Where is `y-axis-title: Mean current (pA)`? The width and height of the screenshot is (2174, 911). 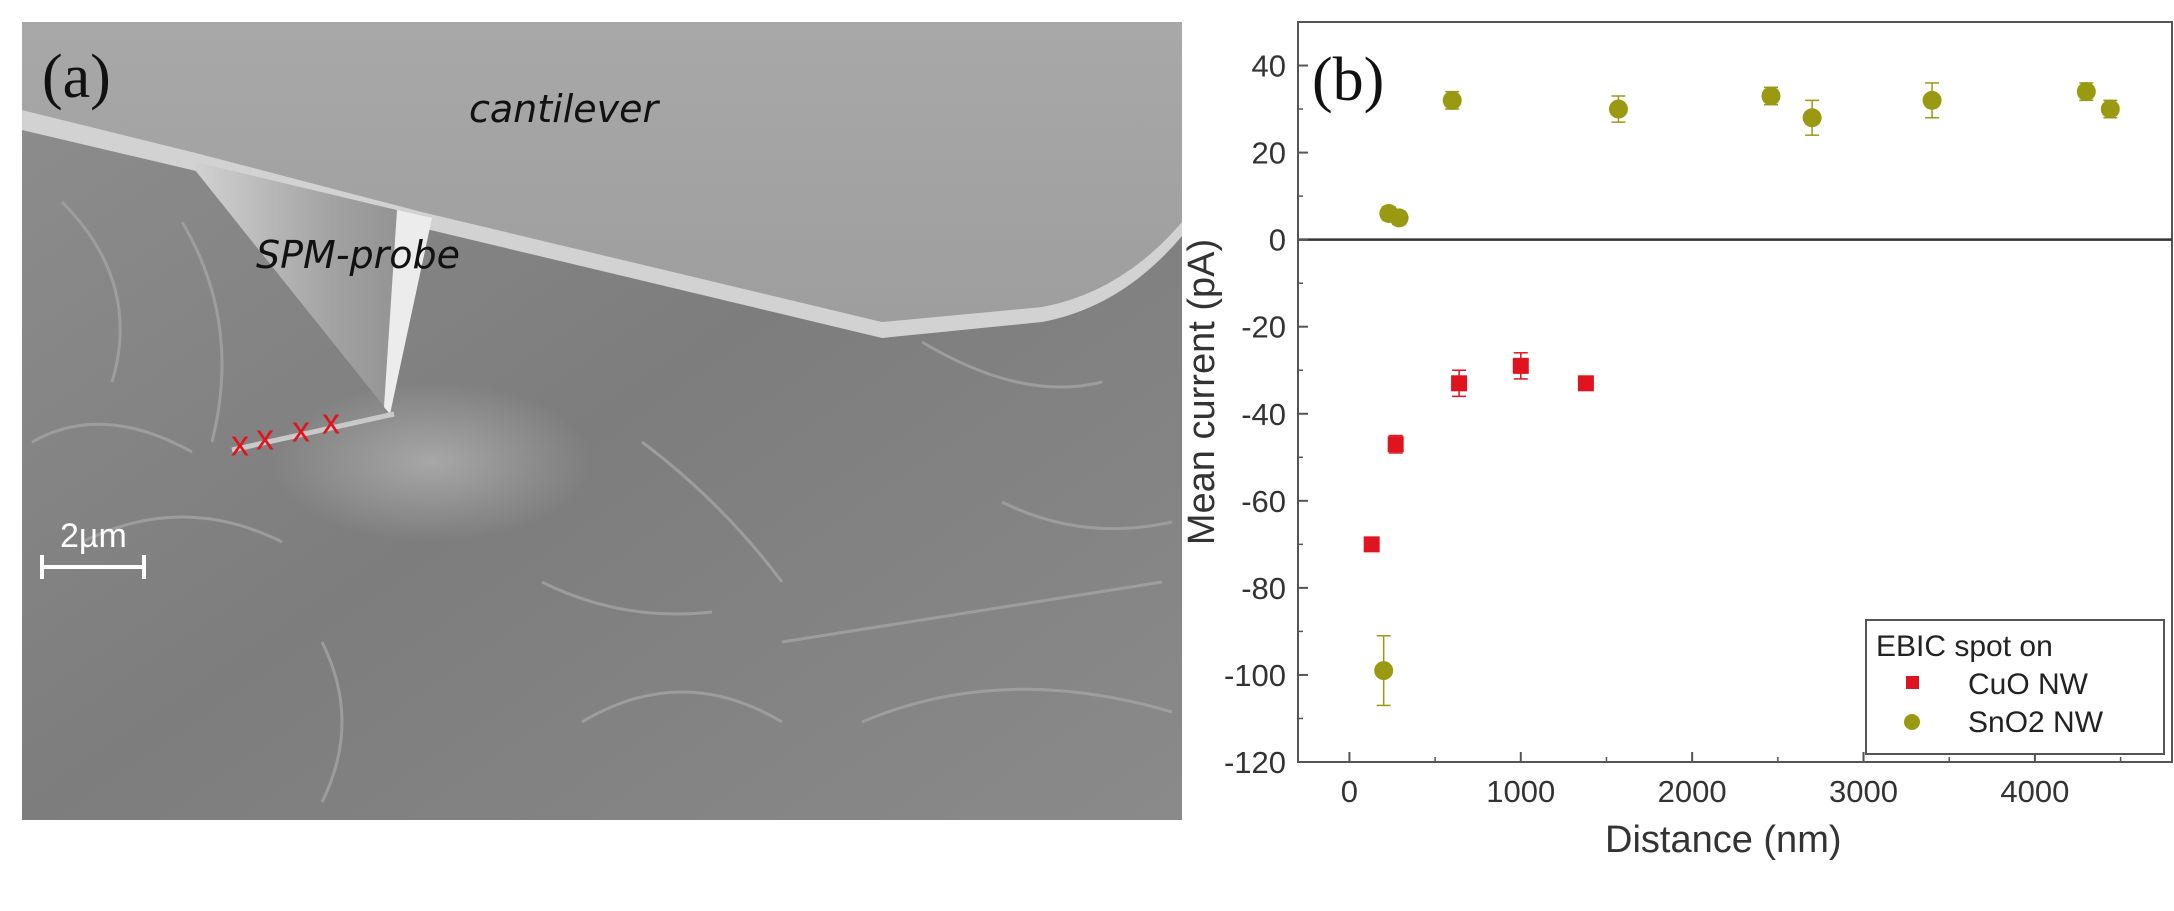 y-axis-title: Mean current (pA) is located at coordinates (1202, 392).